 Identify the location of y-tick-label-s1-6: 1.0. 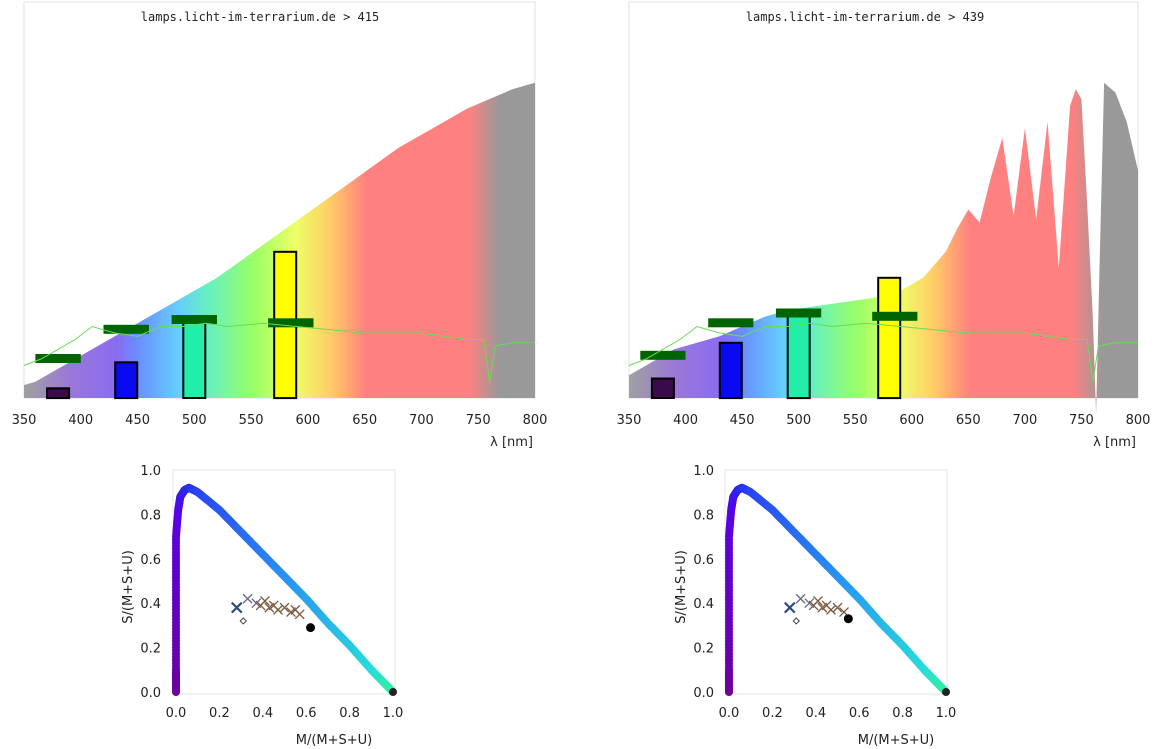
(150, 471).